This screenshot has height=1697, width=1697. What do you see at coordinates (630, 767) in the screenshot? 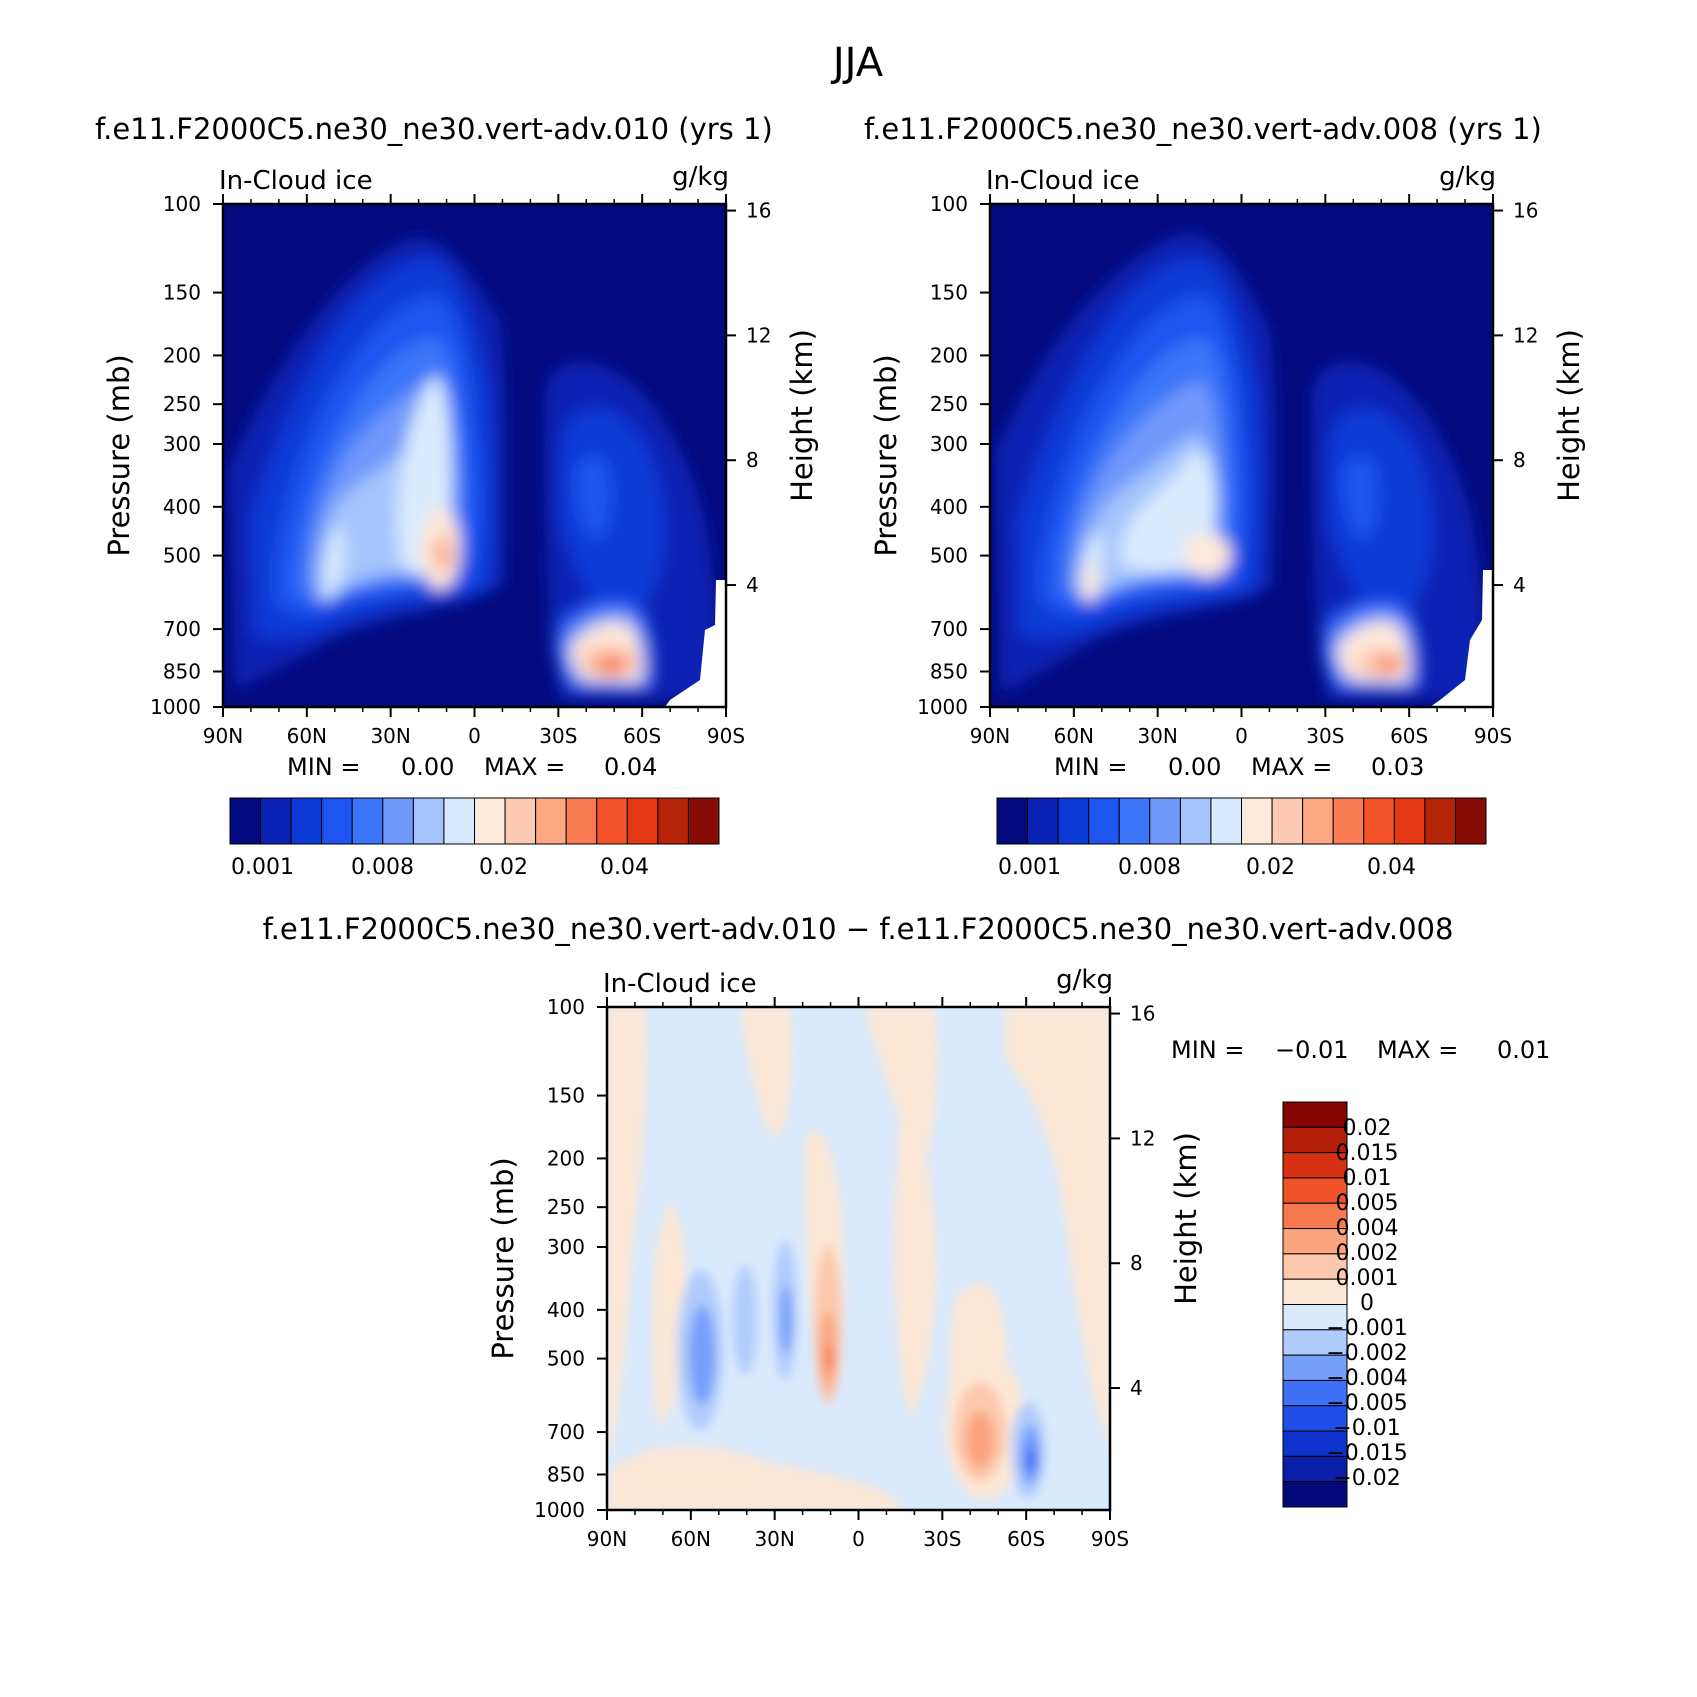
I see `panel-1-max-value: 0.04` at bounding box center [630, 767].